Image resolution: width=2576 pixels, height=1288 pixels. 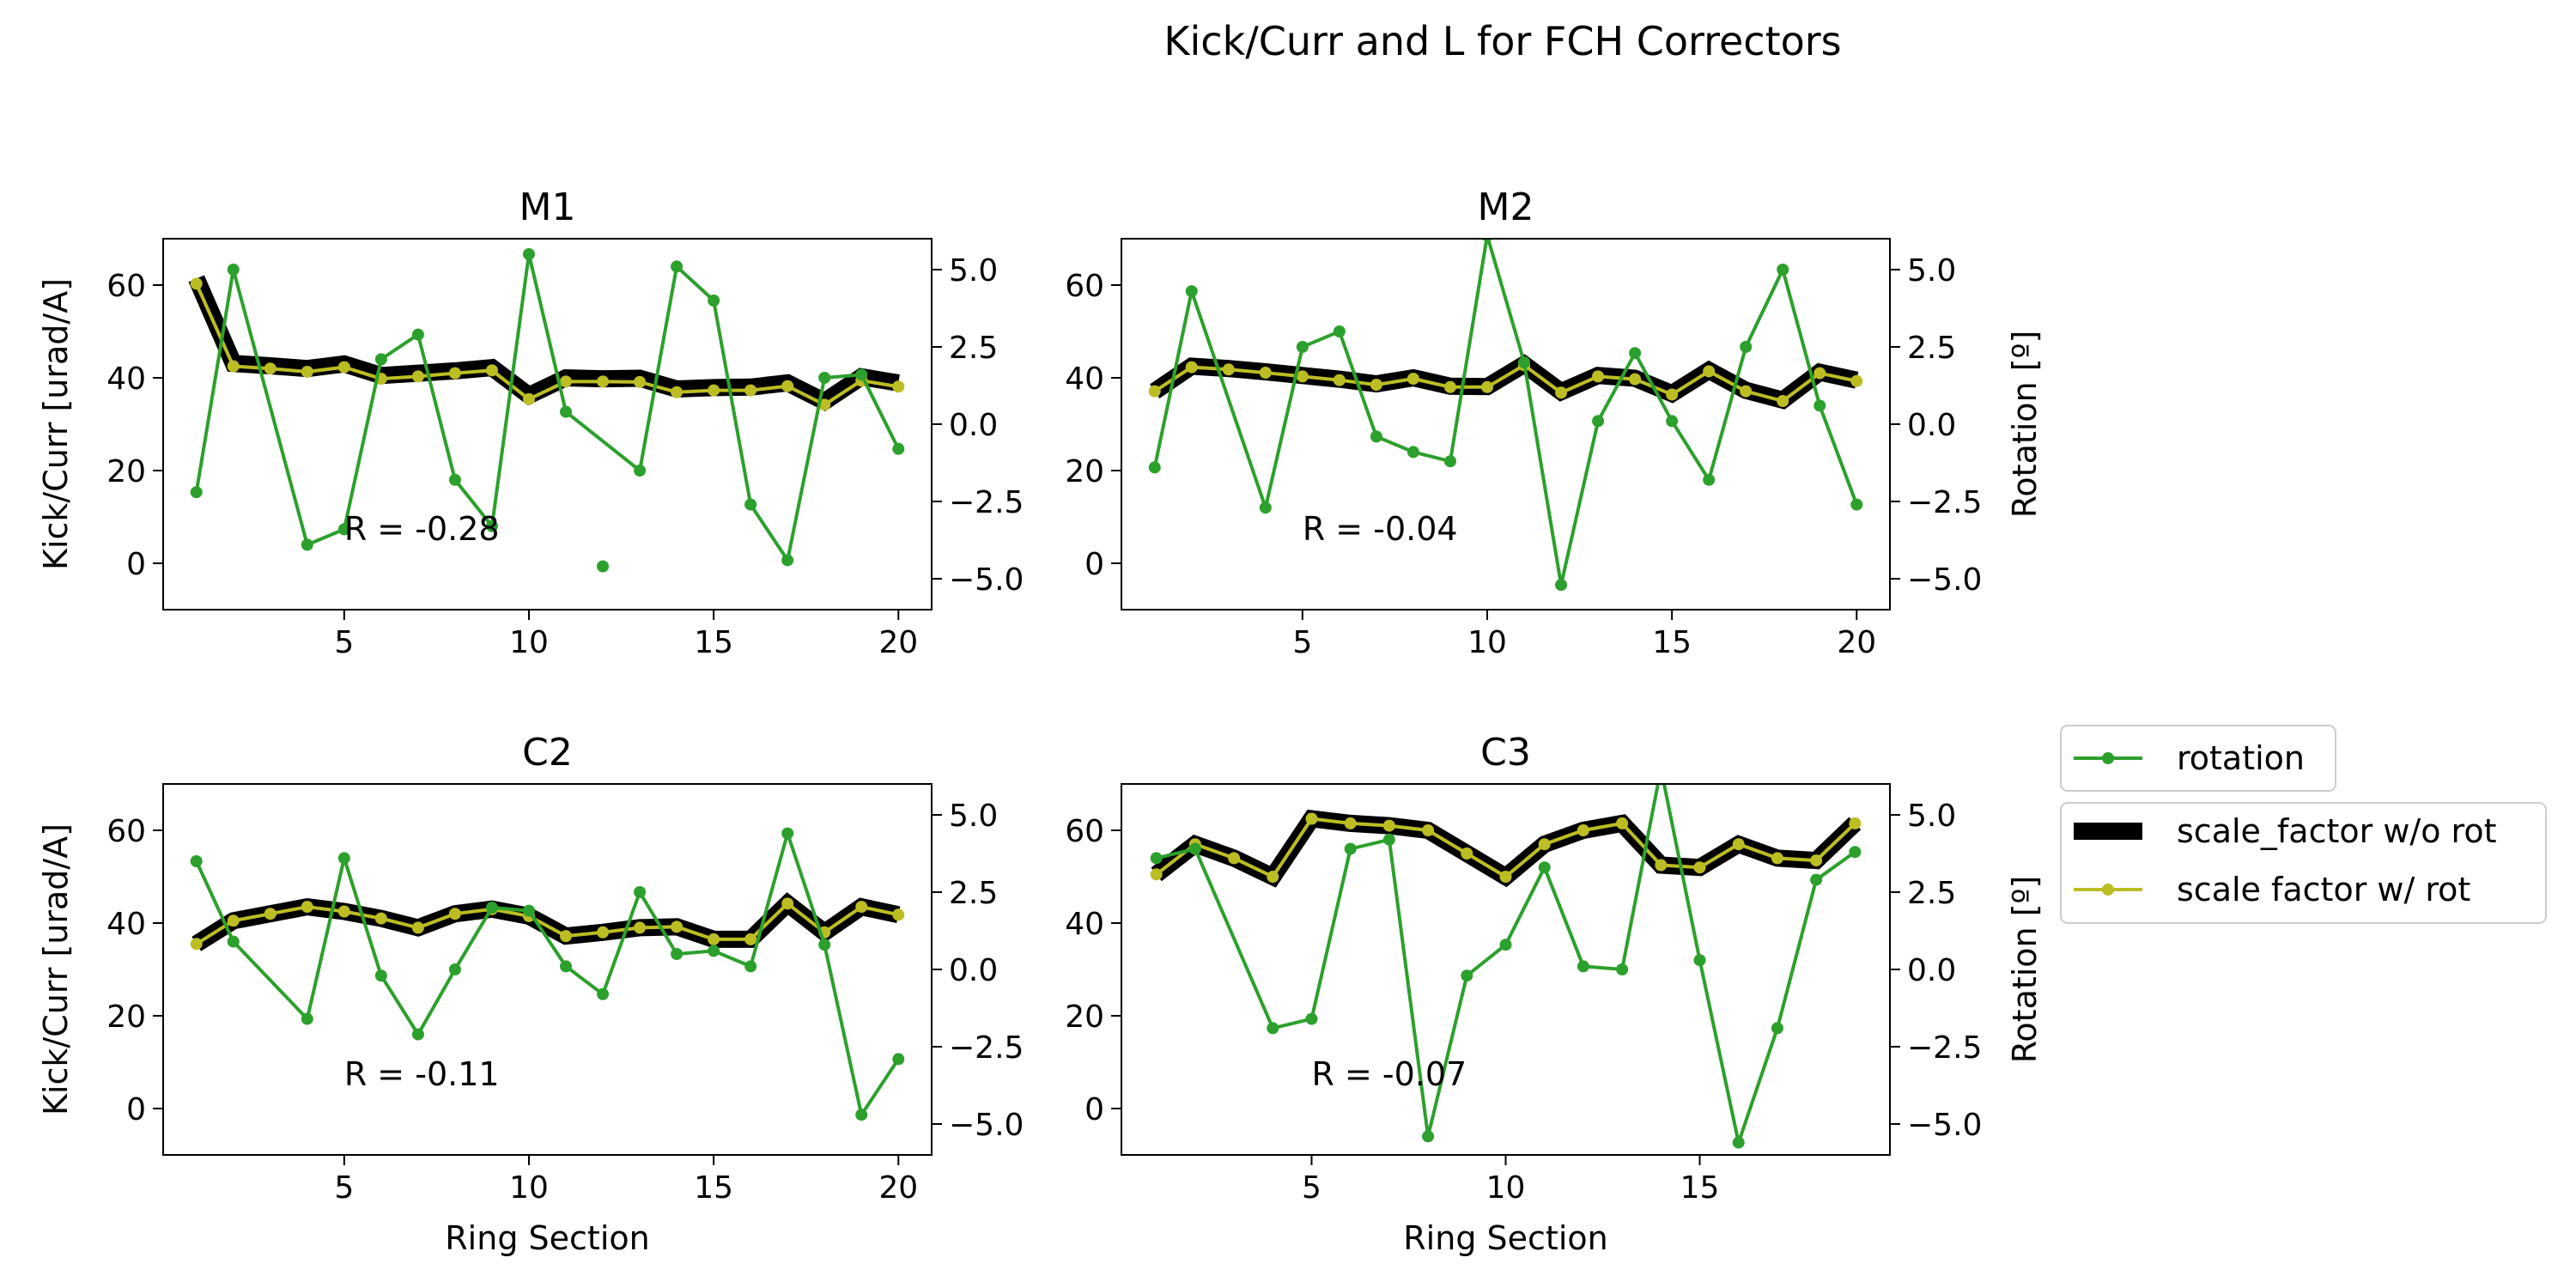 I want to click on y-right-tick-label: −5.0, so click(x=987, y=580).